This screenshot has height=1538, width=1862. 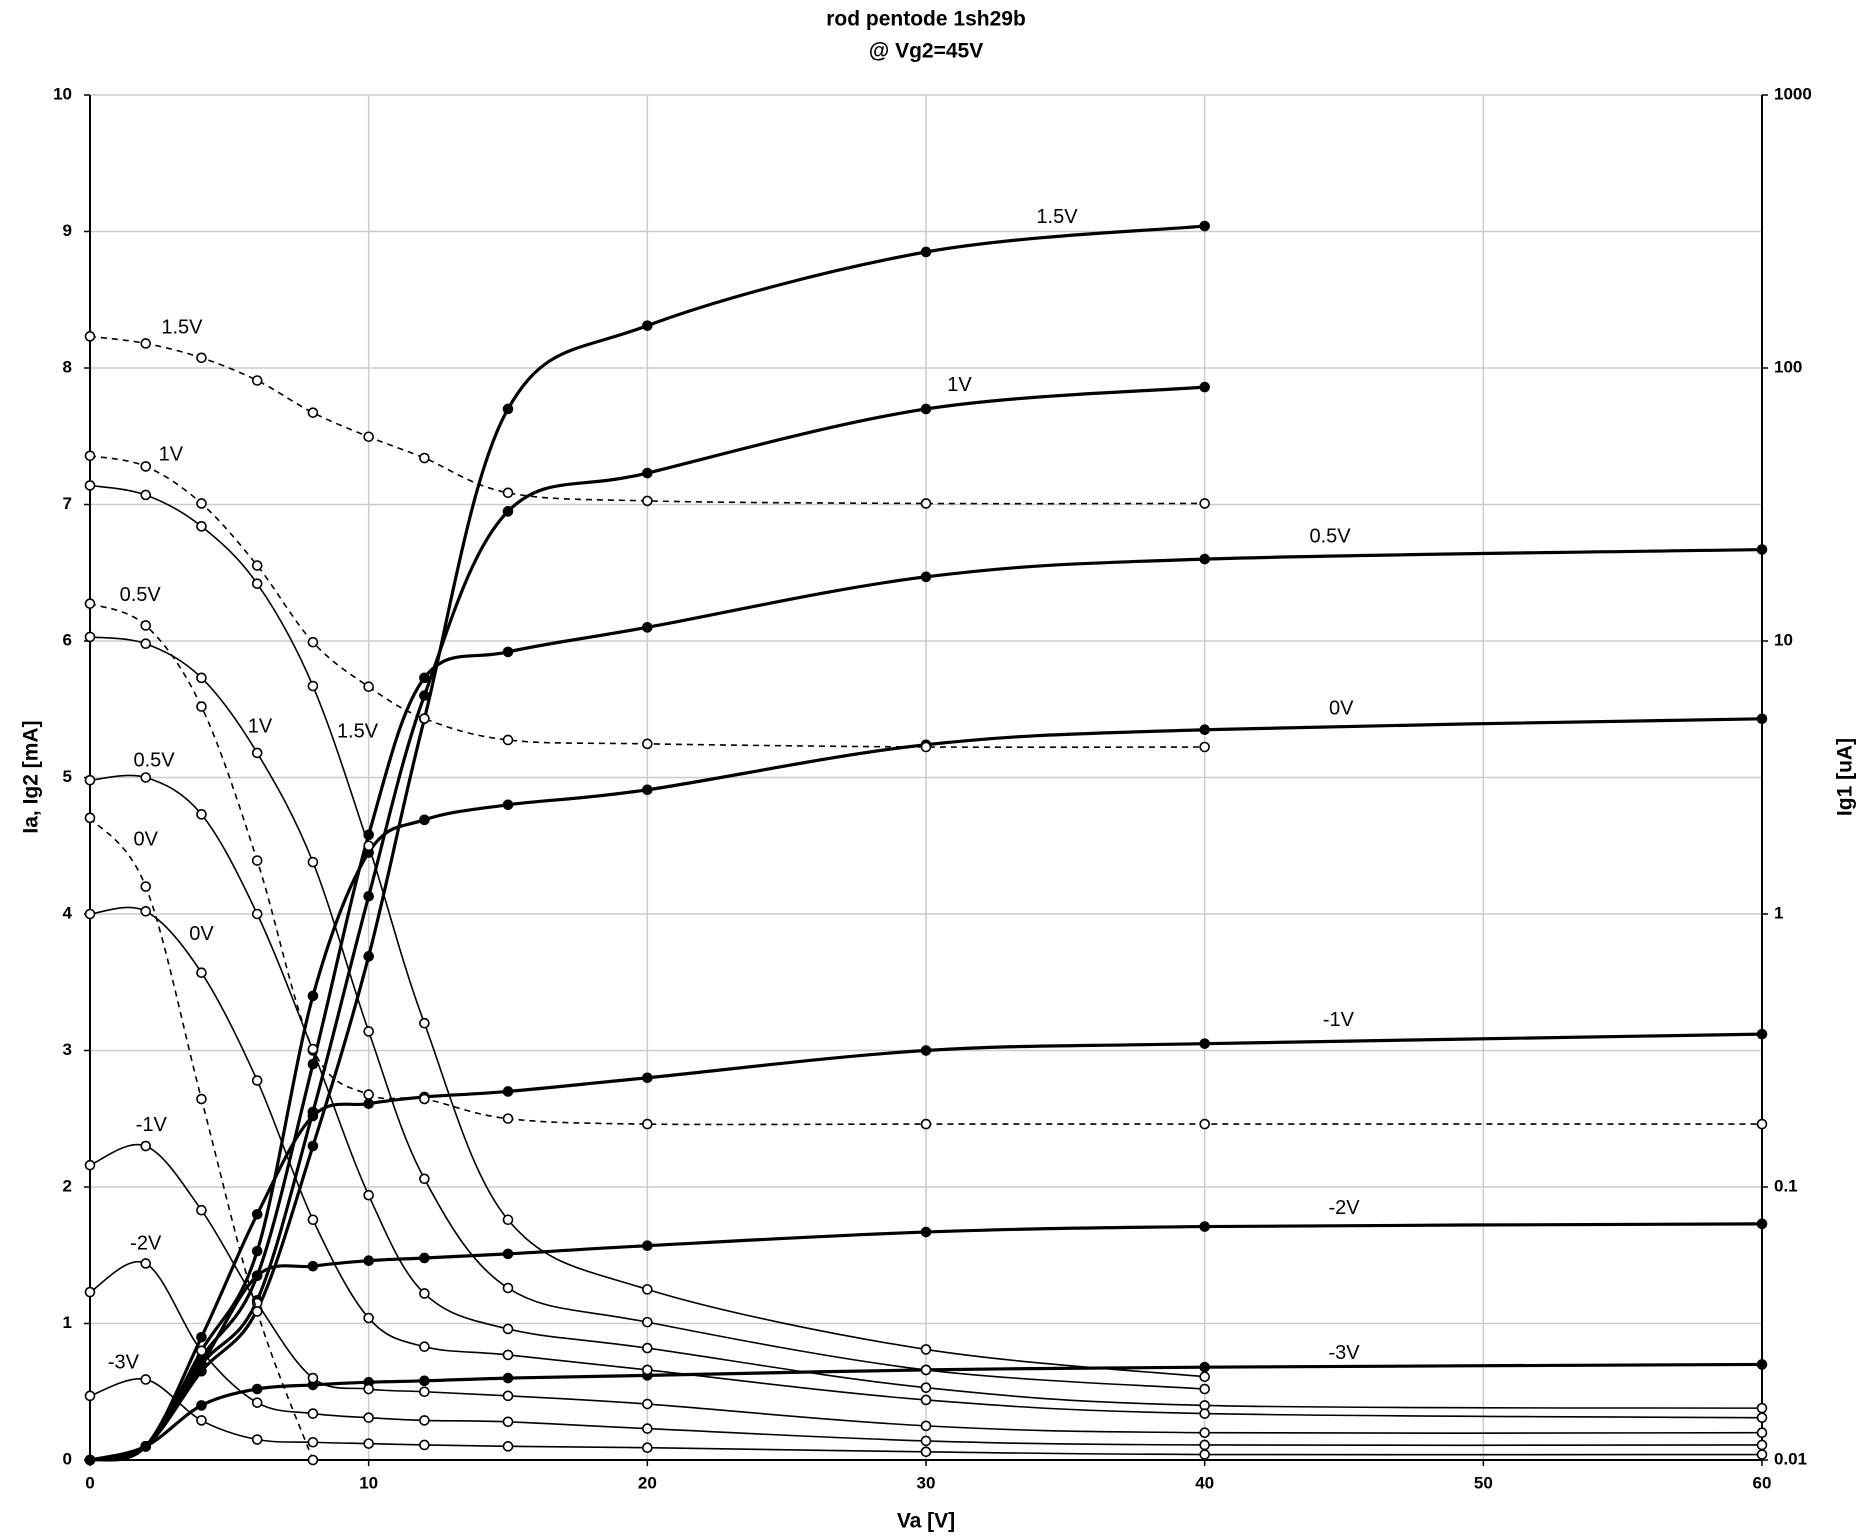 I want to click on x-tick-label: 50, so click(x=1483, y=1482).